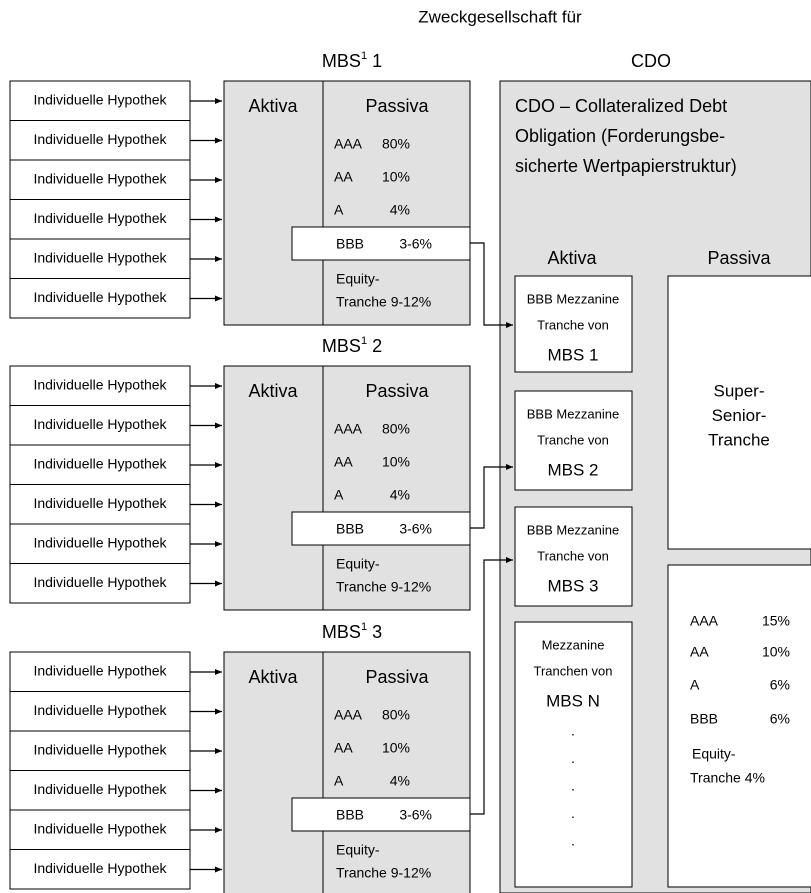 The image size is (811, 893). Describe the element at coordinates (695, 685) in the screenshot. I see `cdo-rating: A` at that location.